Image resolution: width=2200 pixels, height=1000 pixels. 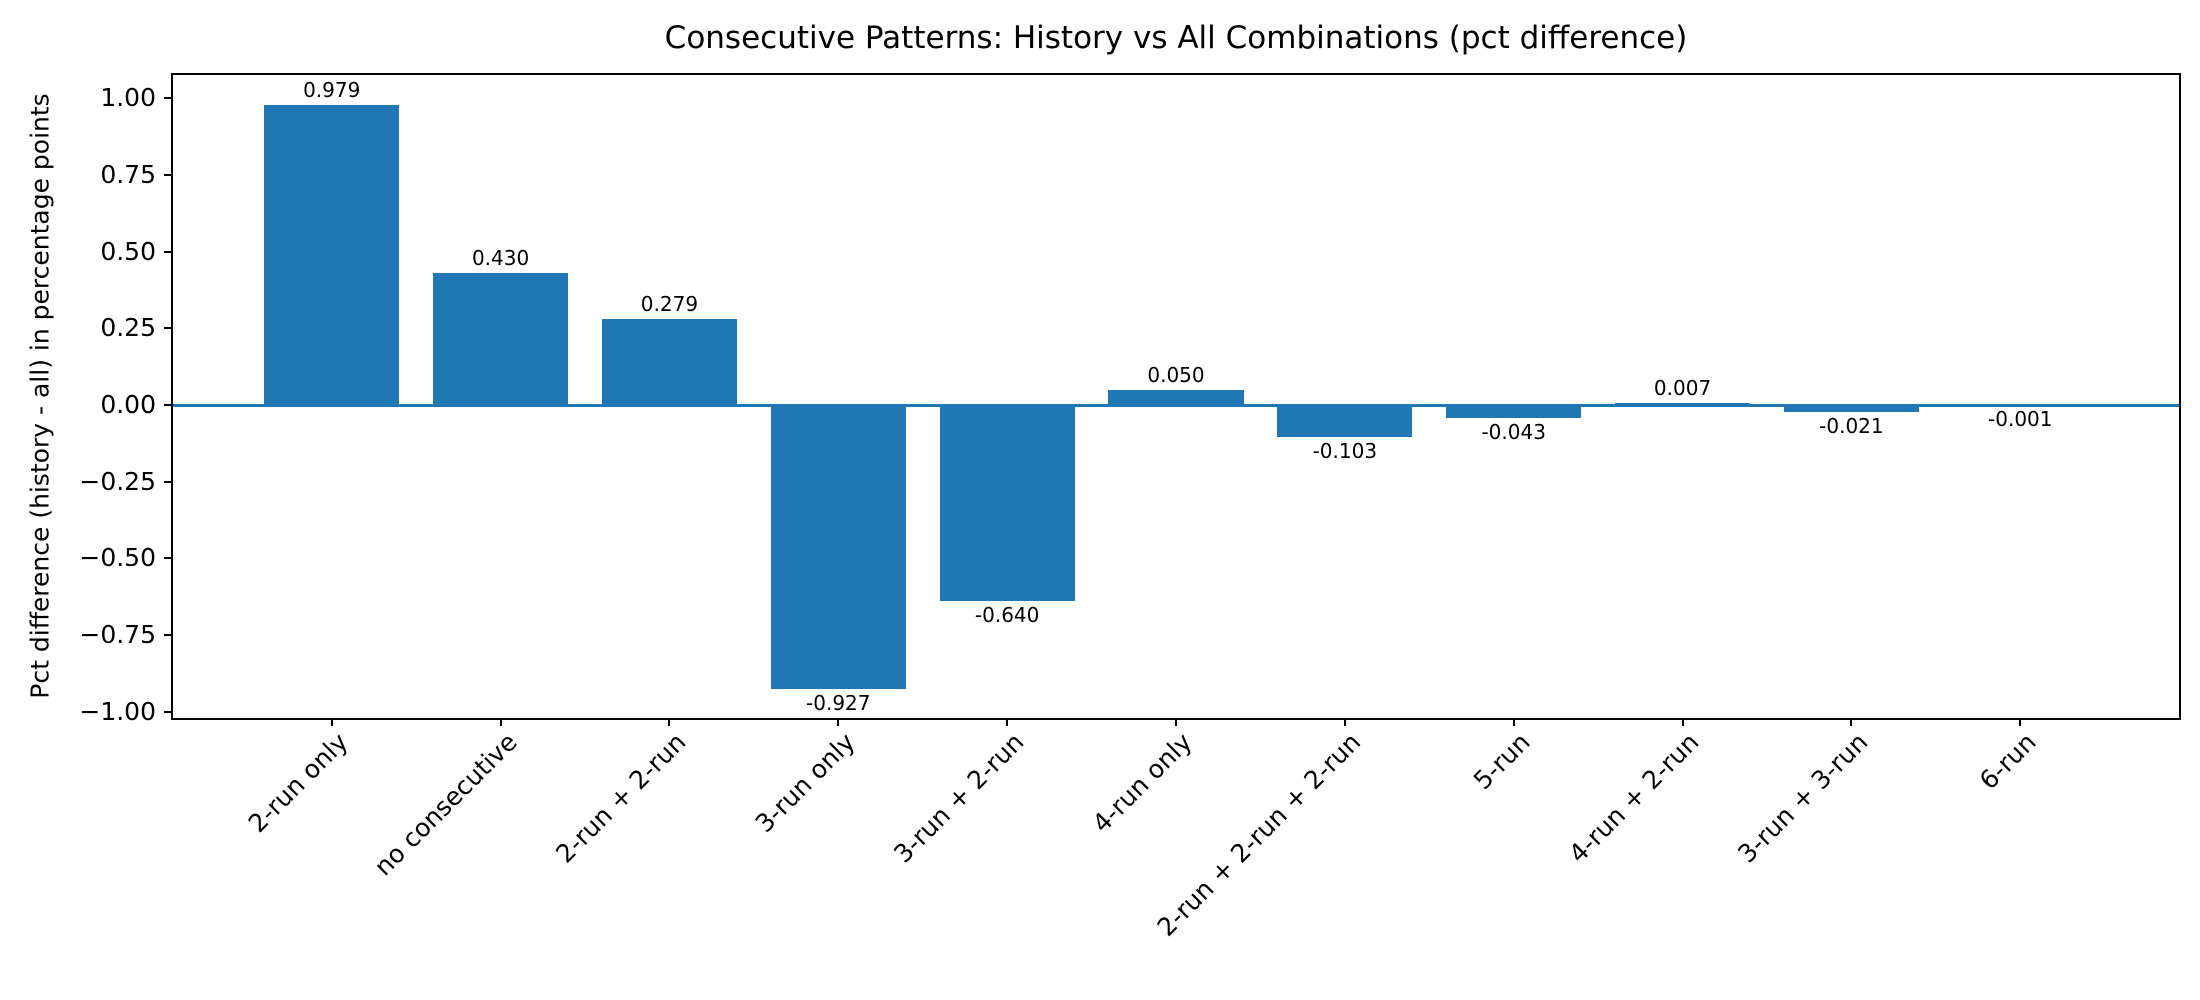 What do you see at coordinates (2008, 761) in the screenshot?
I see `x-tick-label: 6-run` at bounding box center [2008, 761].